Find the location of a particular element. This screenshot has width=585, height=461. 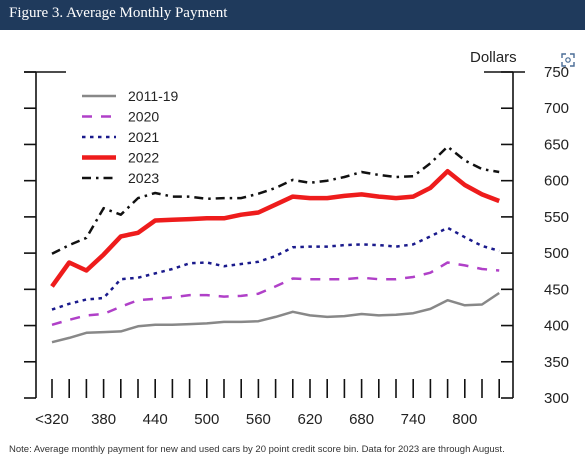

x-tick-label: 800 is located at coordinates (464, 419).